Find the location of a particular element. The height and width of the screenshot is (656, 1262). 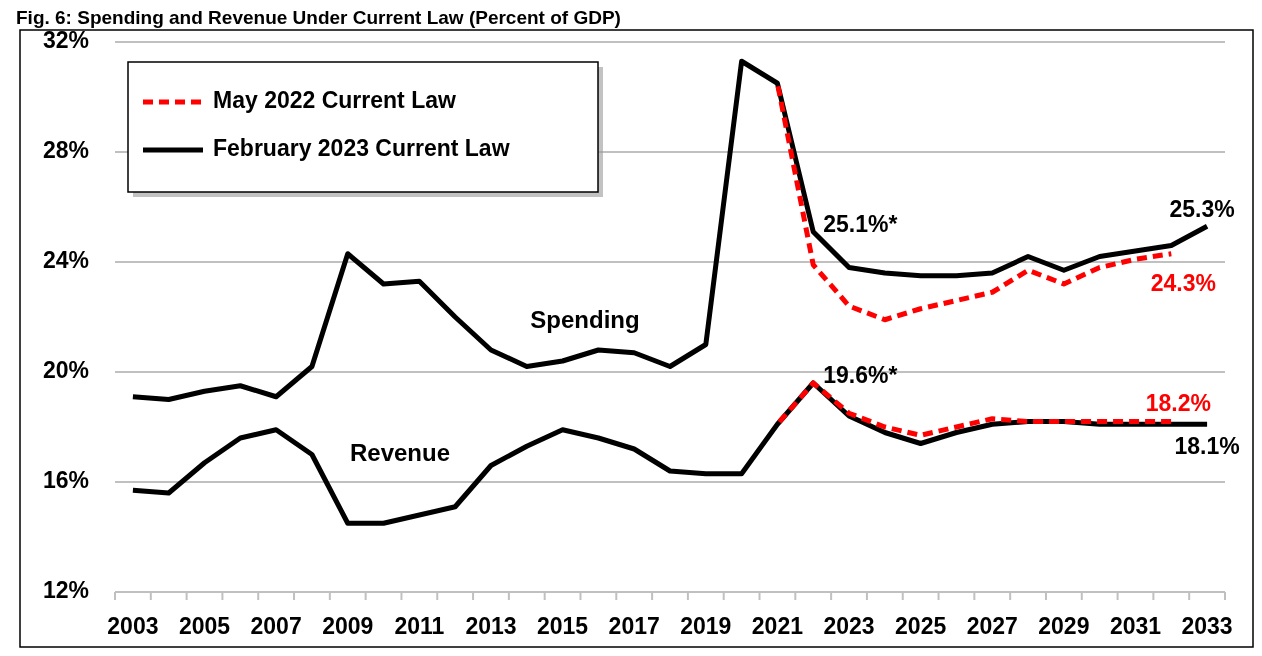

x-tick-label: 2007 is located at coordinates (276, 626).